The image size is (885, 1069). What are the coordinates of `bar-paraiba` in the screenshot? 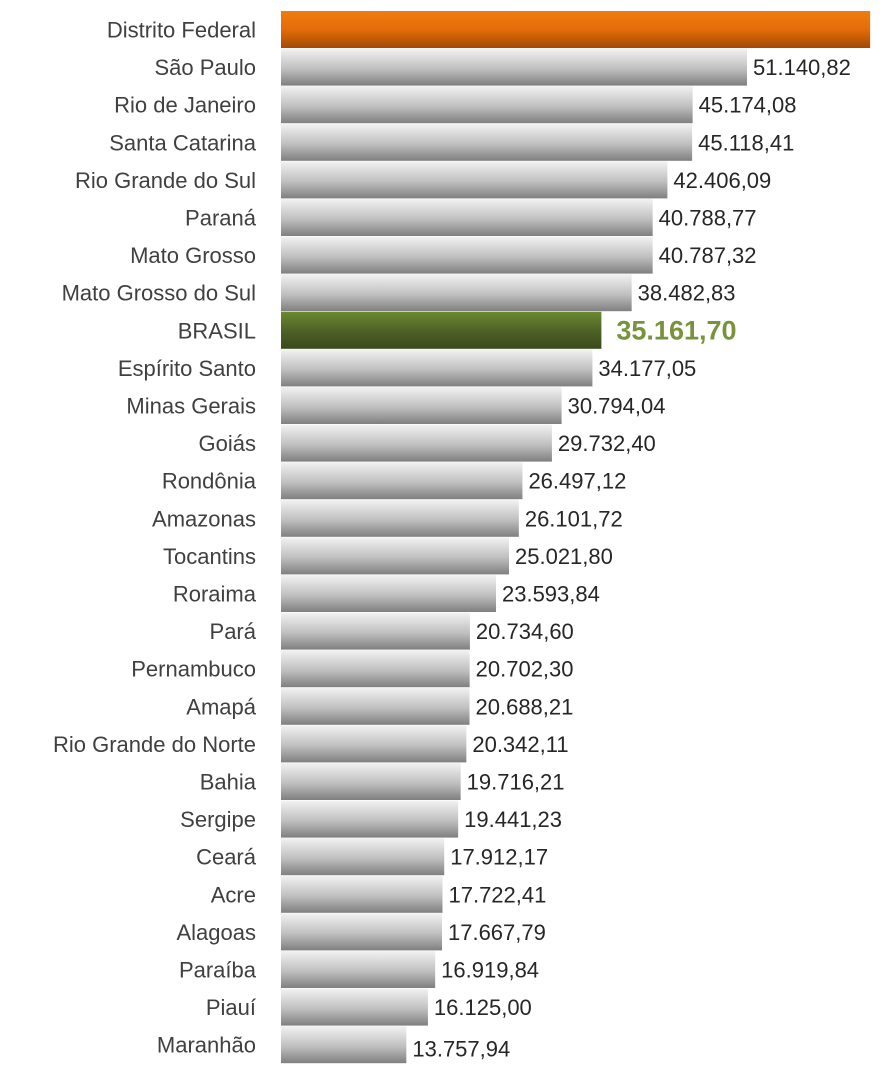 It's located at (358, 969).